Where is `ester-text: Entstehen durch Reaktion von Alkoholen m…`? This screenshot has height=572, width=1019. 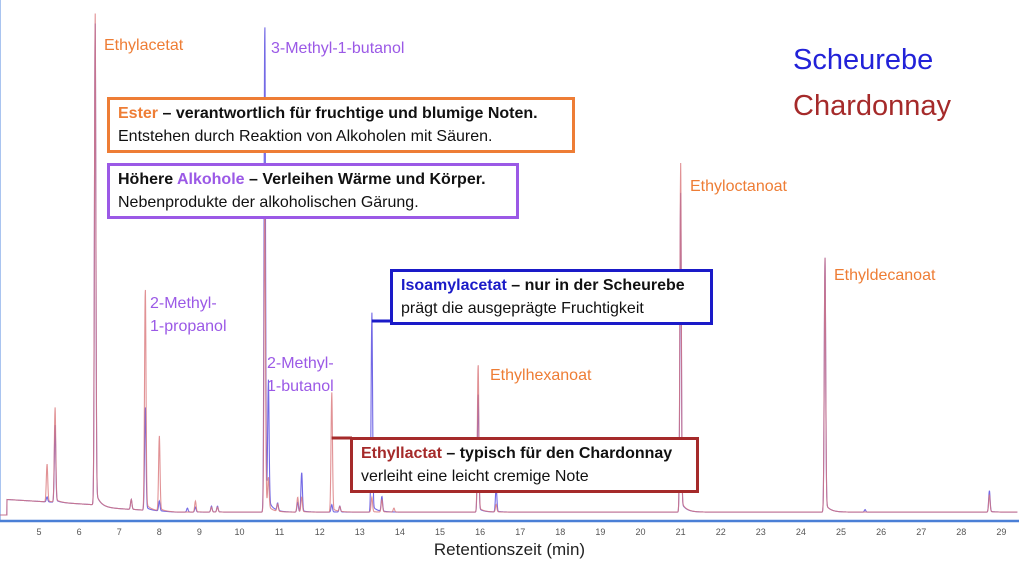
ester-text: Entstehen durch Reaktion von Alkoholen m… is located at coordinates (305, 136).